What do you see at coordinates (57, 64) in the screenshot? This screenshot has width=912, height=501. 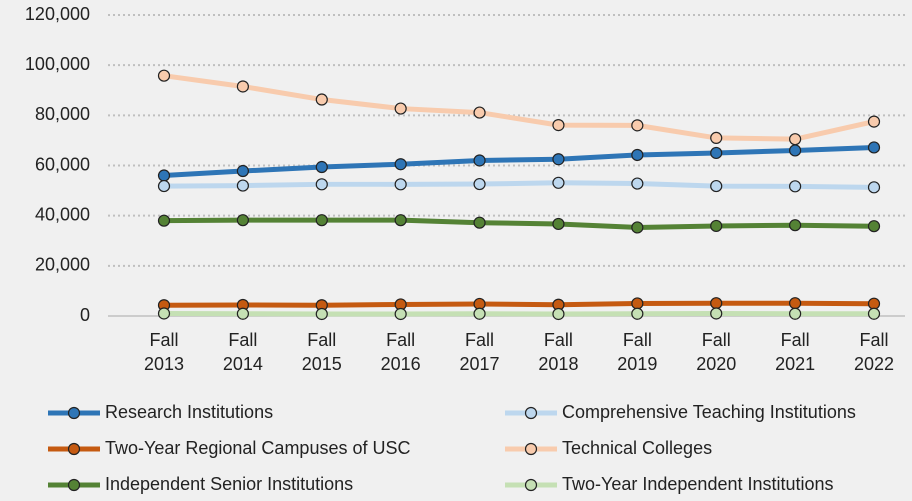 I see `y-tick-label: 100,000` at bounding box center [57, 64].